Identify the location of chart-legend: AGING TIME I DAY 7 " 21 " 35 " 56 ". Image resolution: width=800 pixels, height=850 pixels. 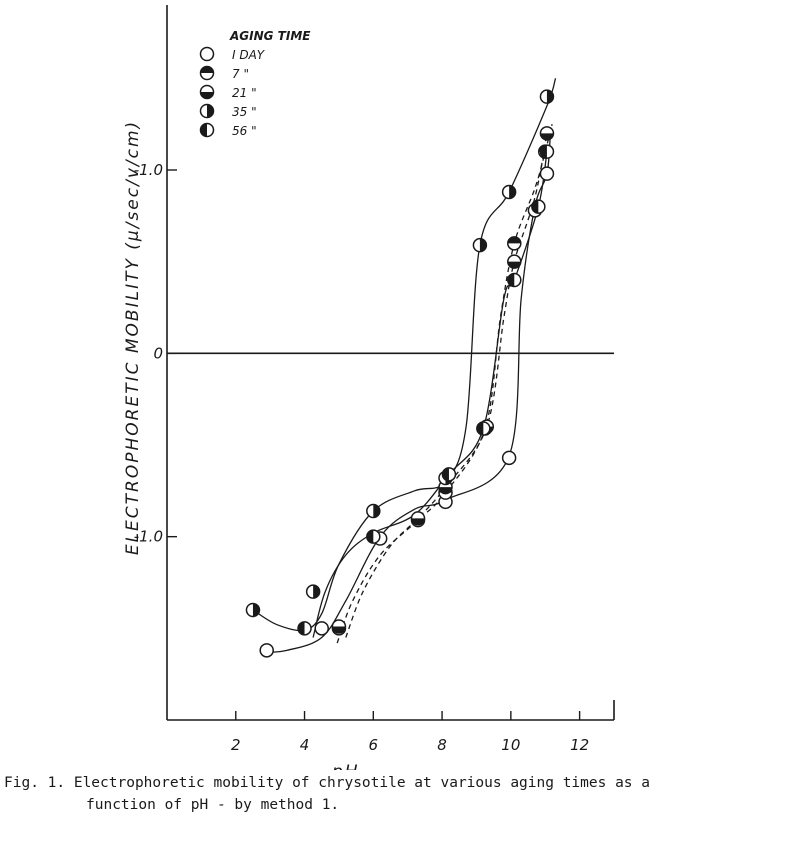
(255, 83).